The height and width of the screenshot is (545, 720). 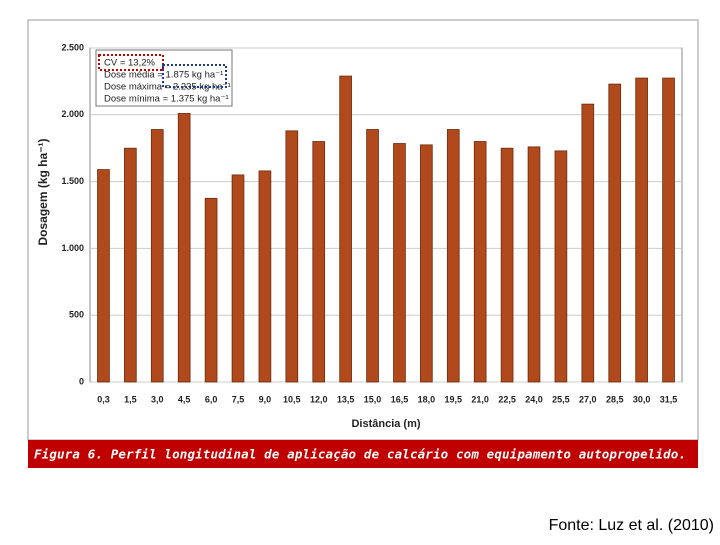 What do you see at coordinates (72, 181) in the screenshot?
I see `y-tick-label: 1.500` at bounding box center [72, 181].